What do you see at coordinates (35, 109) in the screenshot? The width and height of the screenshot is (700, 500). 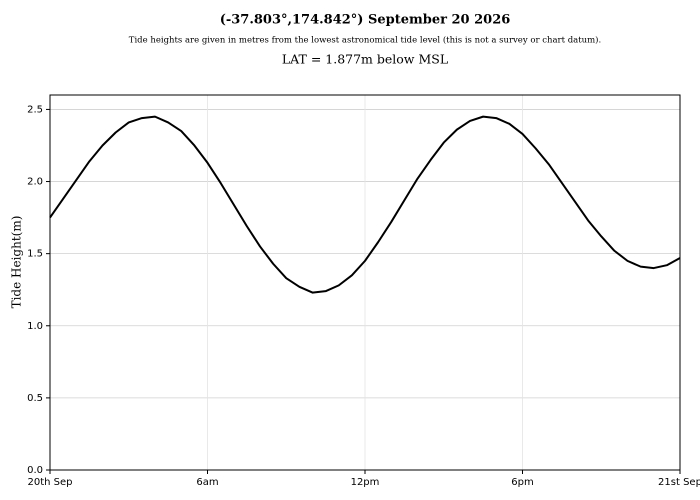 I see `y-tick-label: 2.5` at bounding box center [35, 109].